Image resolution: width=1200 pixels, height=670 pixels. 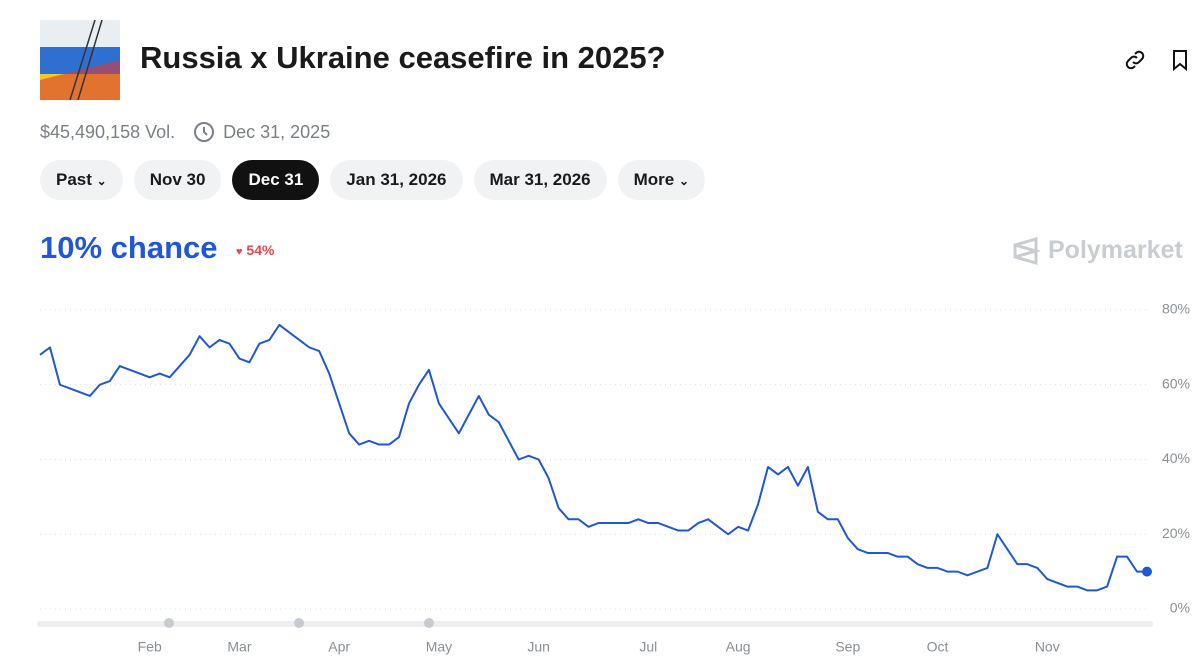 I want to click on x-tick-label: Jul, so click(x=648, y=647).